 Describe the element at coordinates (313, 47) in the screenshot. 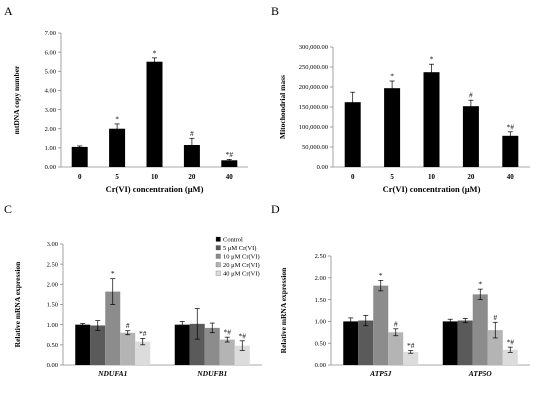

I see `y-tick-label: 300,000.00` at that location.